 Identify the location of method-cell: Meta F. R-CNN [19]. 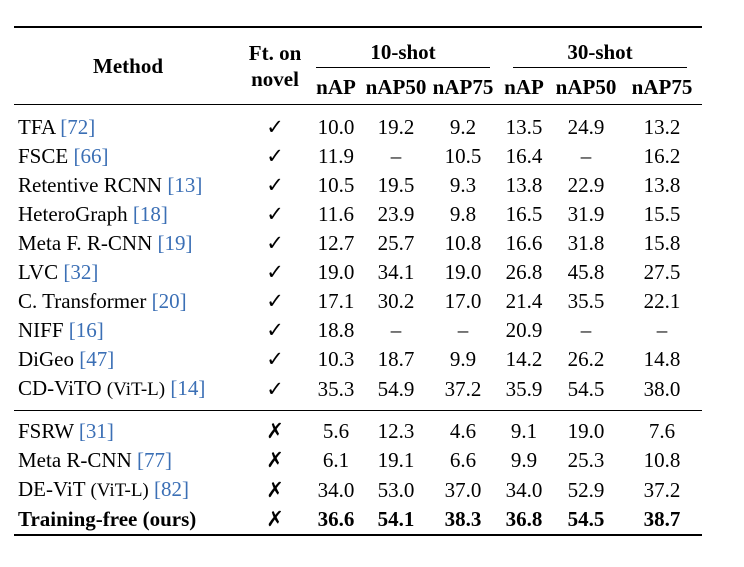
(128, 243).